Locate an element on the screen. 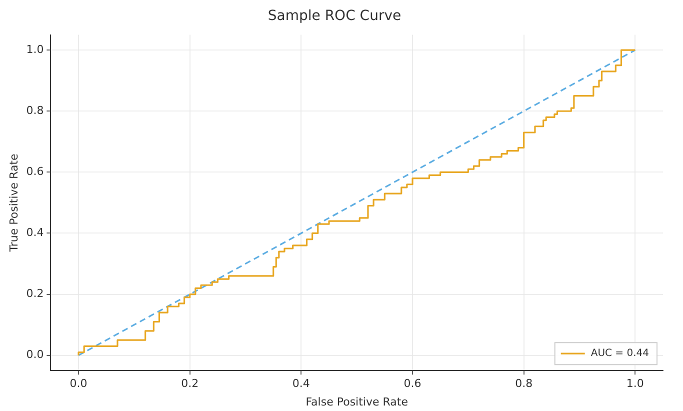  x-axis-title: False Positive Rate is located at coordinates (357, 401).